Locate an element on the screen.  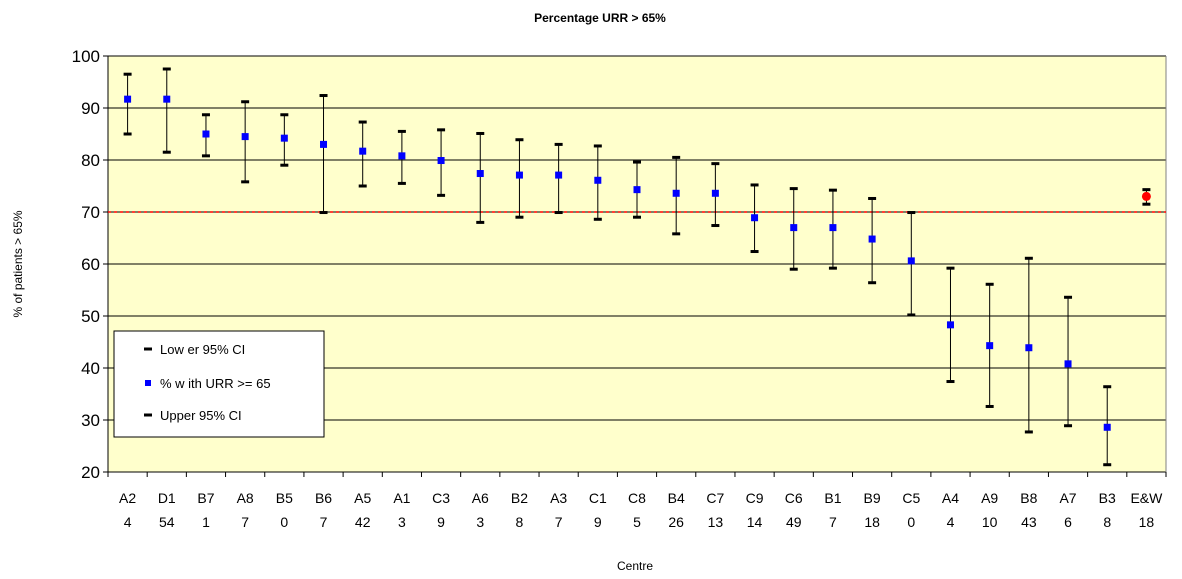
x-tick-label-count: 43 is located at coordinates (1029, 522).